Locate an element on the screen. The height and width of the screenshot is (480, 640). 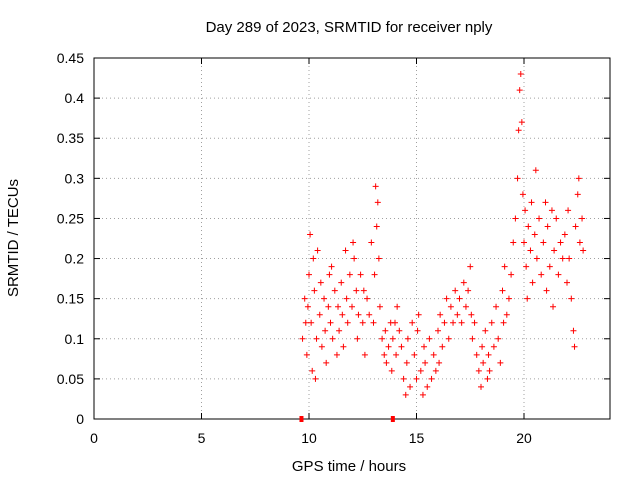
x-tick-label: 10 is located at coordinates (309, 438).